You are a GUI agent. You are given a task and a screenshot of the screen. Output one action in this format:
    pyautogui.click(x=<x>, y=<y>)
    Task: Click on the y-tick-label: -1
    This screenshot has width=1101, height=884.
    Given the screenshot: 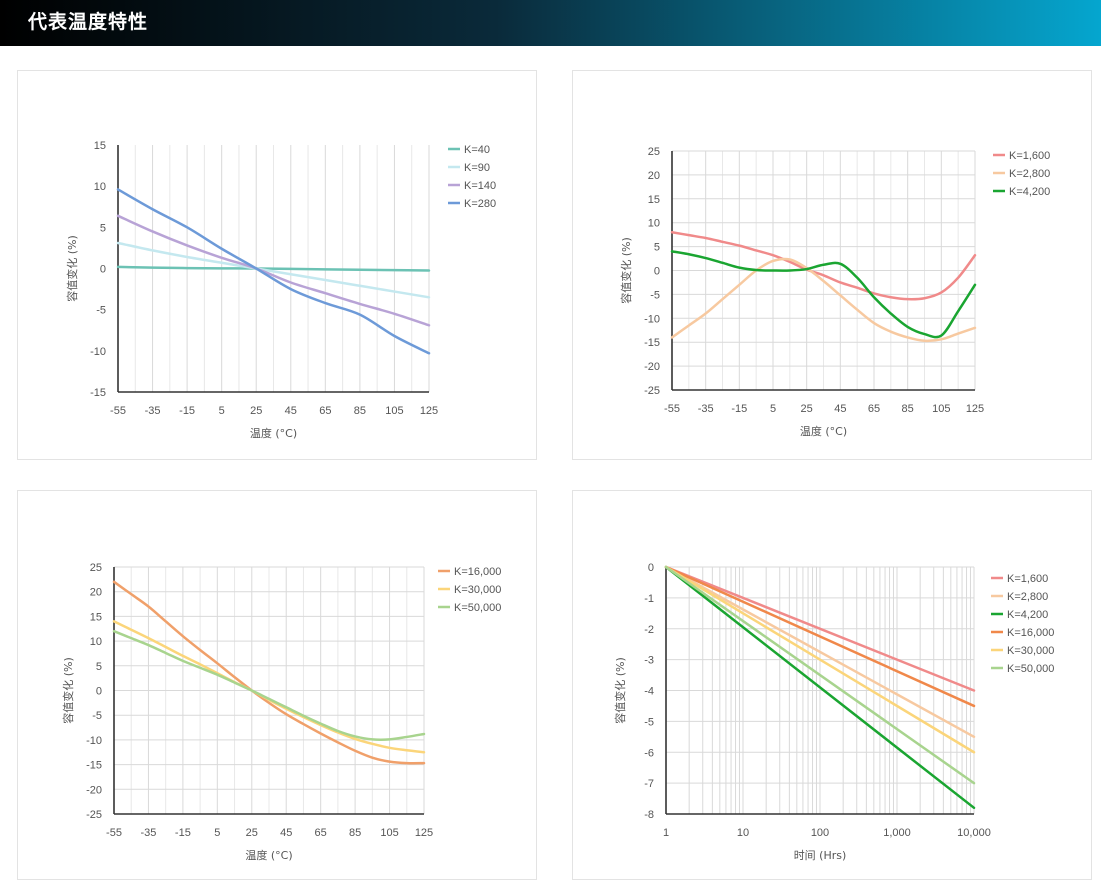 What is the action you would take?
    pyautogui.click(x=649, y=599)
    